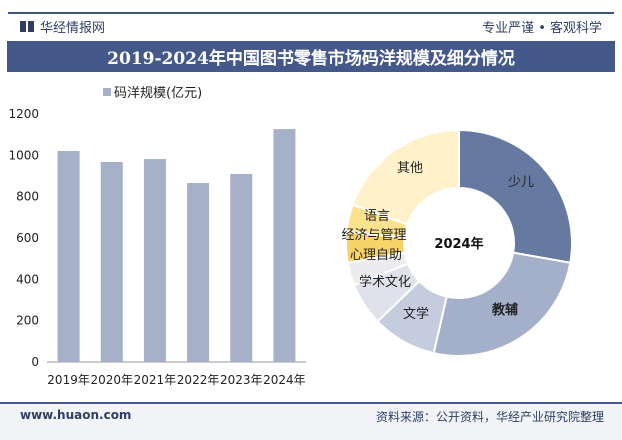  What do you see at coordinates (489, 417) in the screenshot?
I see `source-note: 资料来源：公开资料，华经产业研究院整理` at bounding box center [489, 417].